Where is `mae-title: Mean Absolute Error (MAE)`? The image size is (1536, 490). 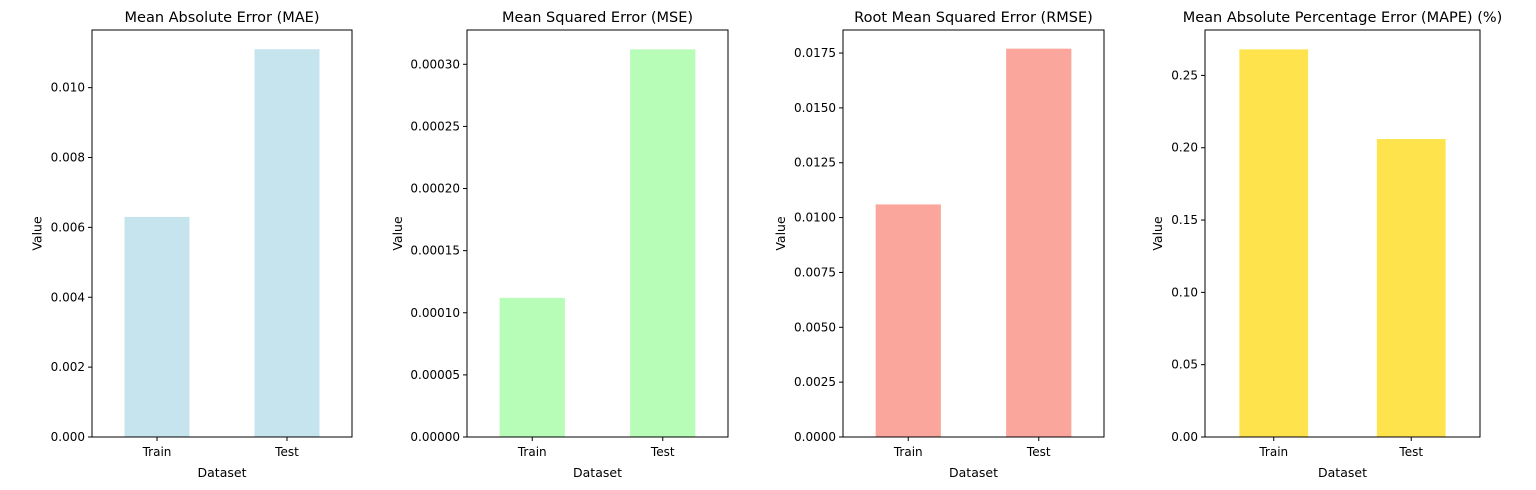
mae-title: Mean Absolute Error (MAE) is located at coordinates (222, 18).